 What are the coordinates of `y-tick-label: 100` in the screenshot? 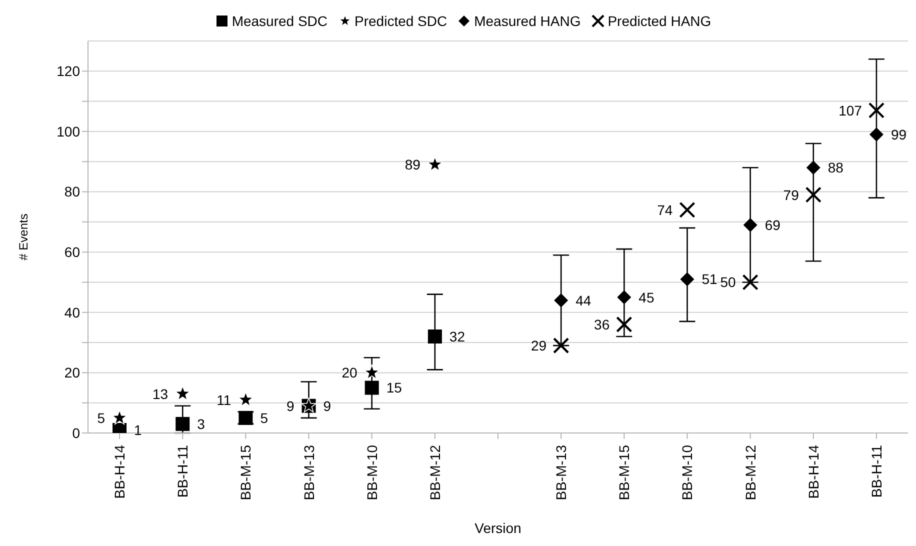 It's located at (68, 131).